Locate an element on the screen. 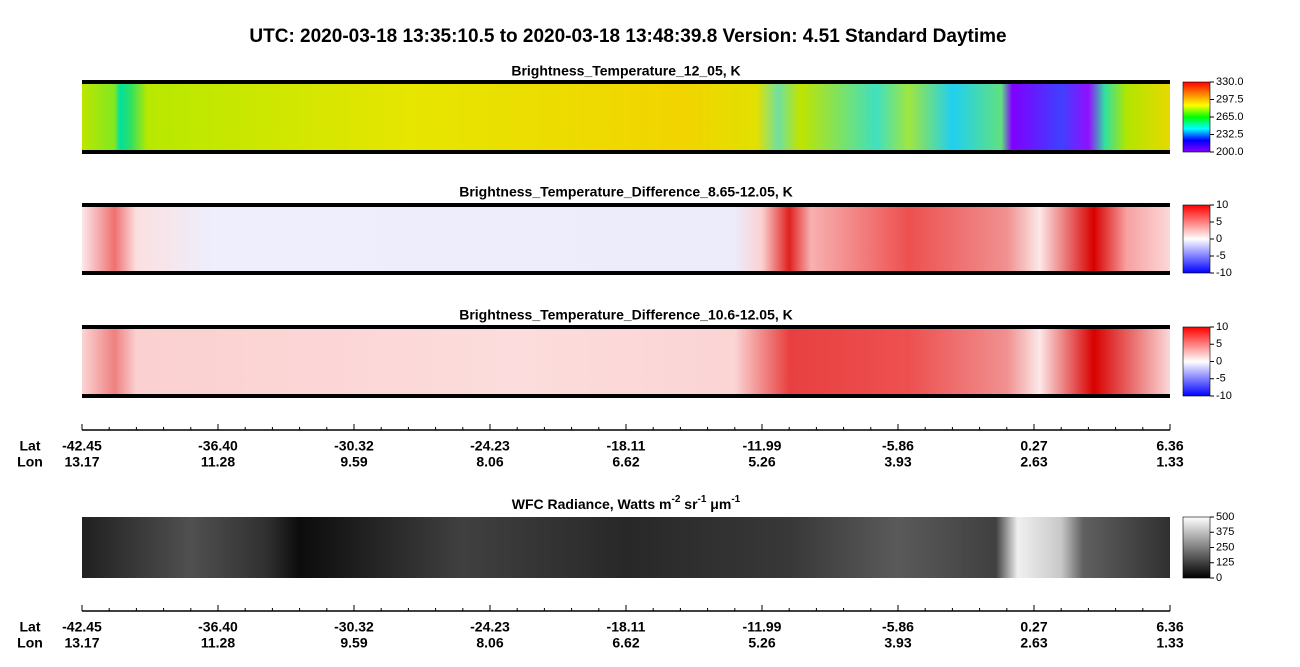 The image size is (1300, 667). colorbar-tick-label: 125 is located at coordinates (1225, 563).